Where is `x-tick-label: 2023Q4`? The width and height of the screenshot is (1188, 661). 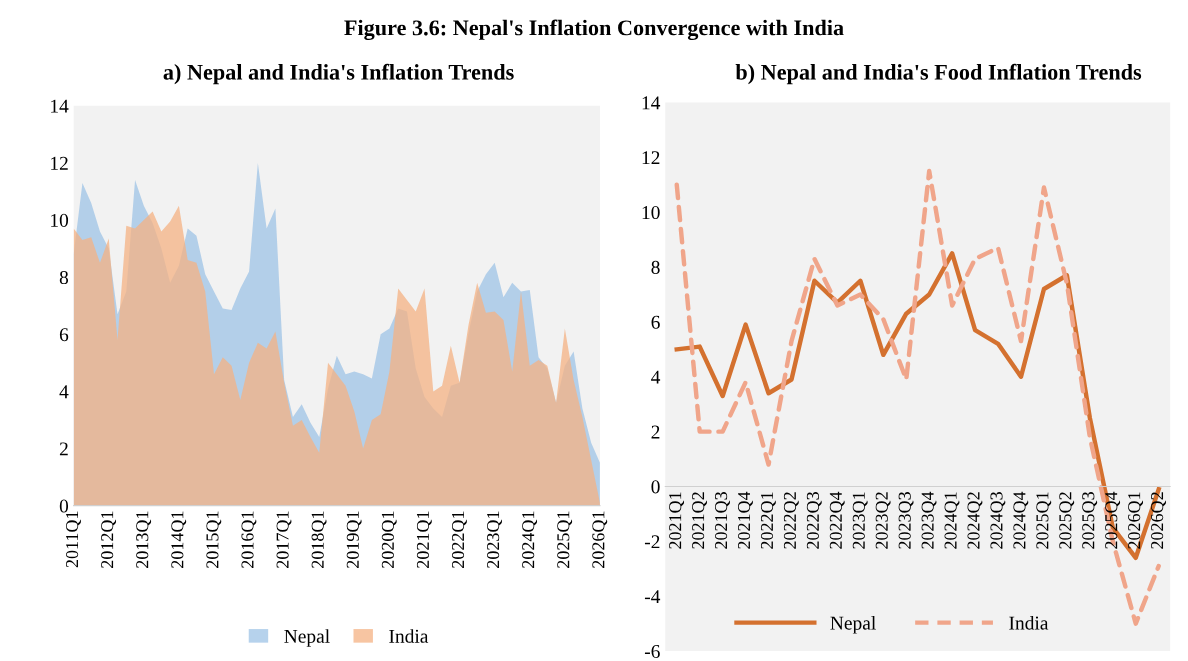 x-tick-label: 2023Q4 is located at coordinates (929, 520).